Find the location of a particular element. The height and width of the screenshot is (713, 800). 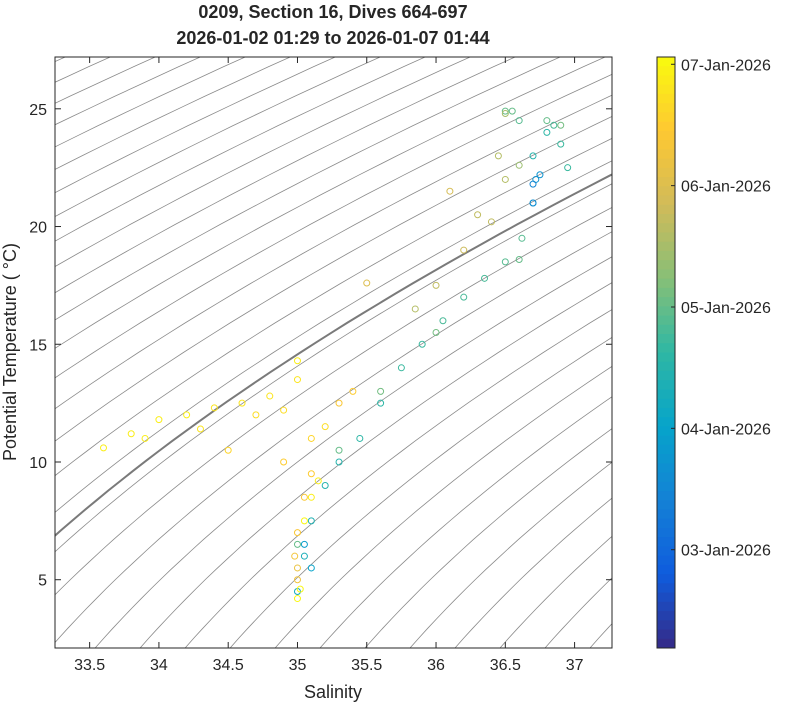

colorbar-frame is located at coordinates (666, 352).